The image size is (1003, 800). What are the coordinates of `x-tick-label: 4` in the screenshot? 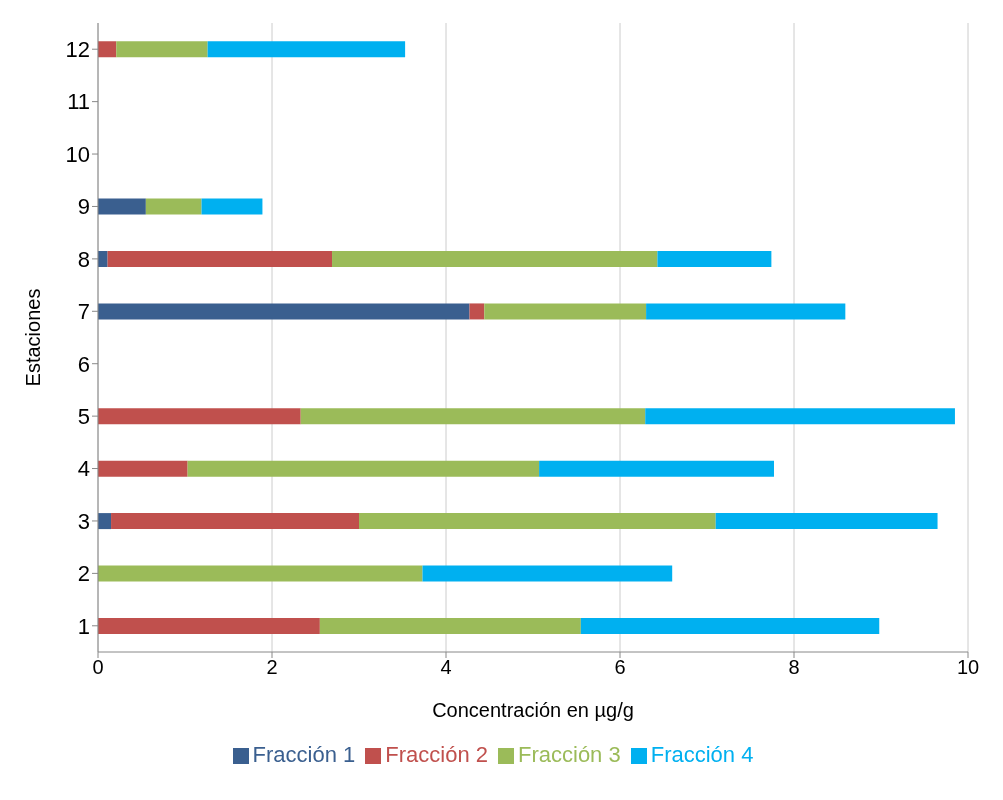 It's located at (446, 667).